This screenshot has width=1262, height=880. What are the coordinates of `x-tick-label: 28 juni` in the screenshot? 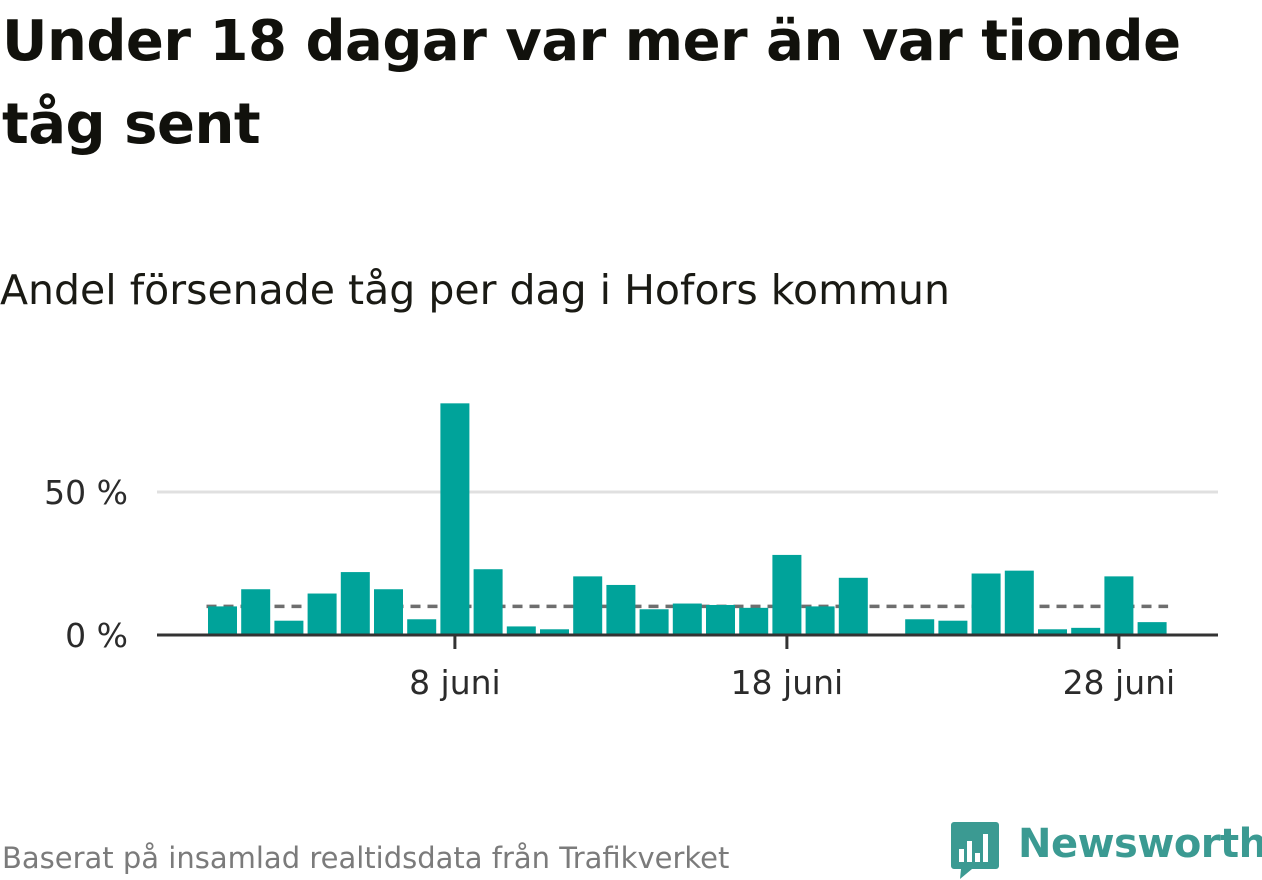 It's located at (1119, 682).